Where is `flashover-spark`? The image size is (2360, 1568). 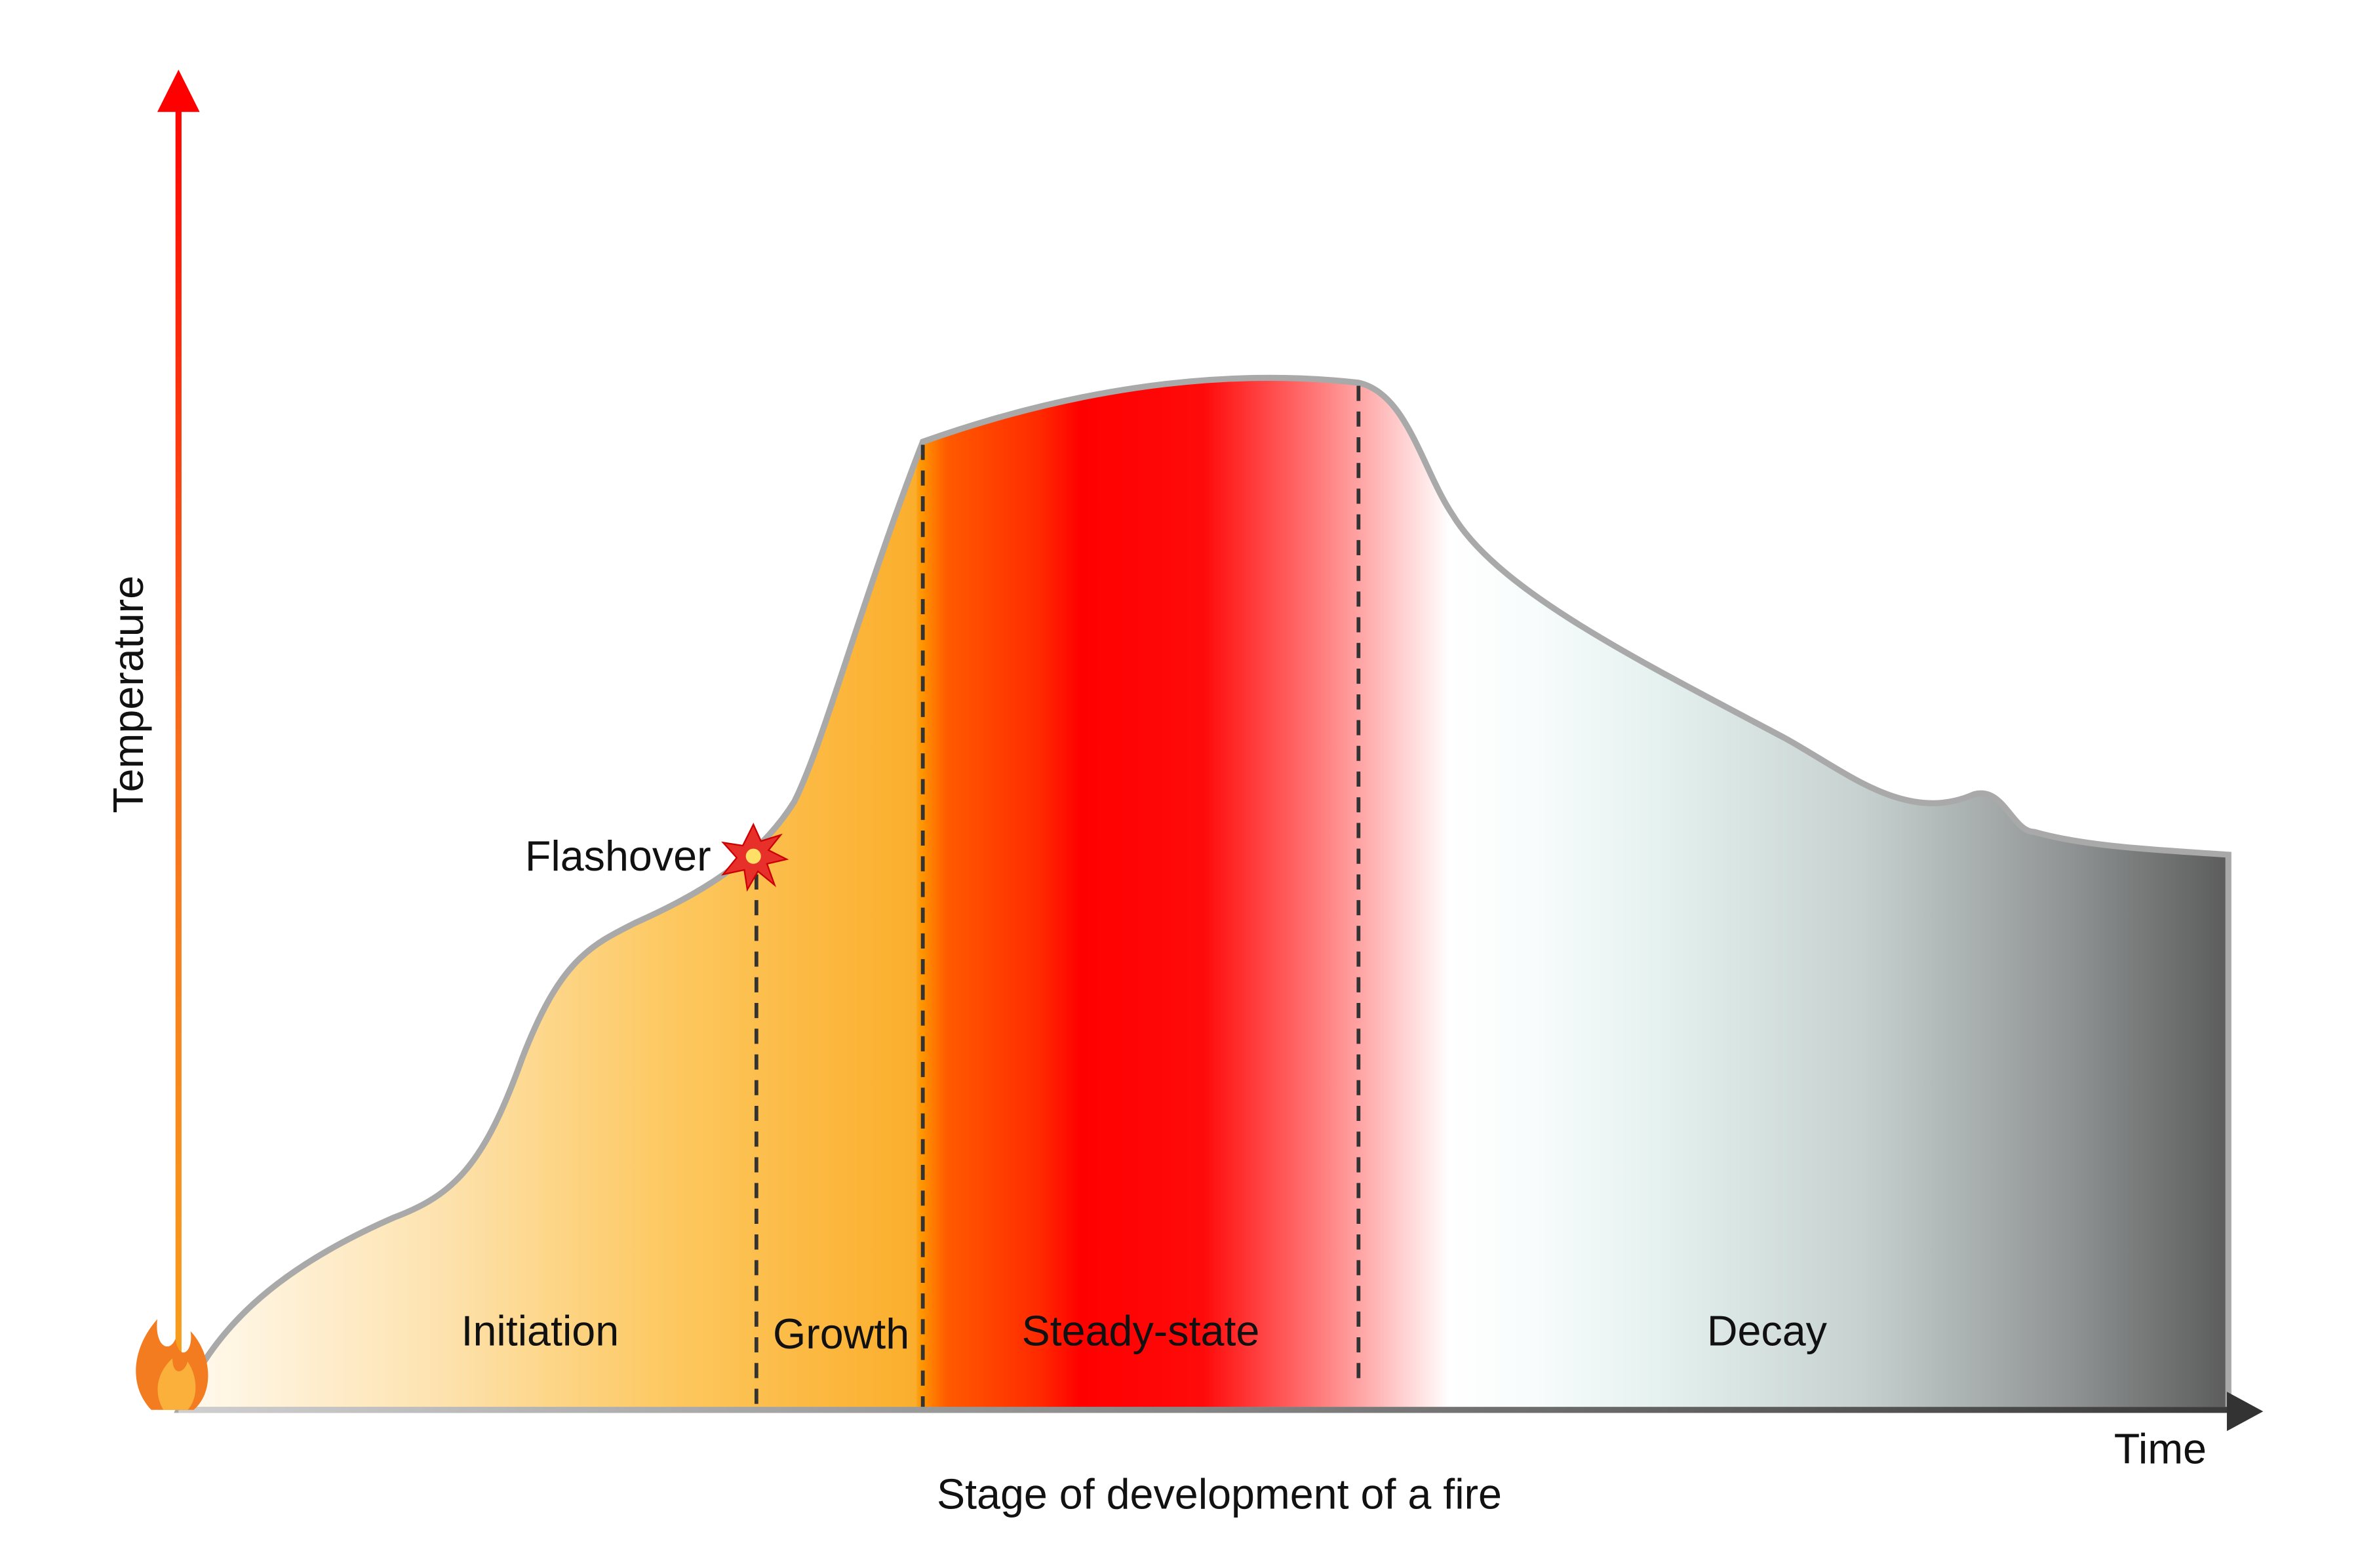 flashover-spark is located at coordinates (753, 856).